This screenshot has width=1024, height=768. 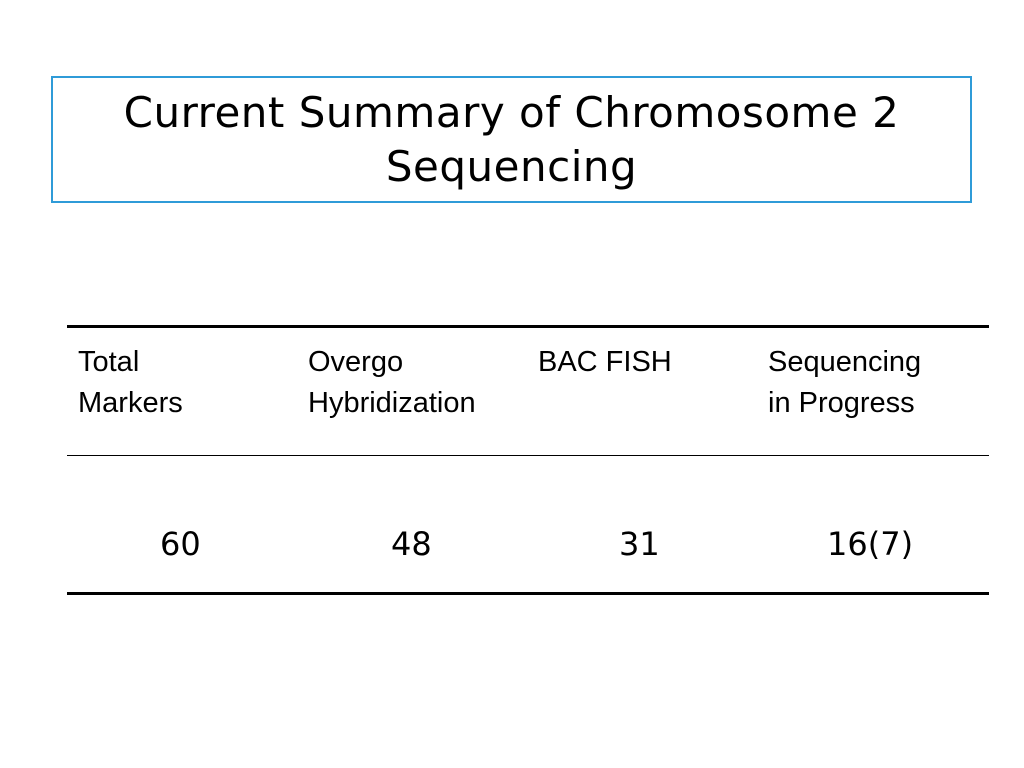 I want to click on header-label-line: in Progress, so click(x=841, y=403).